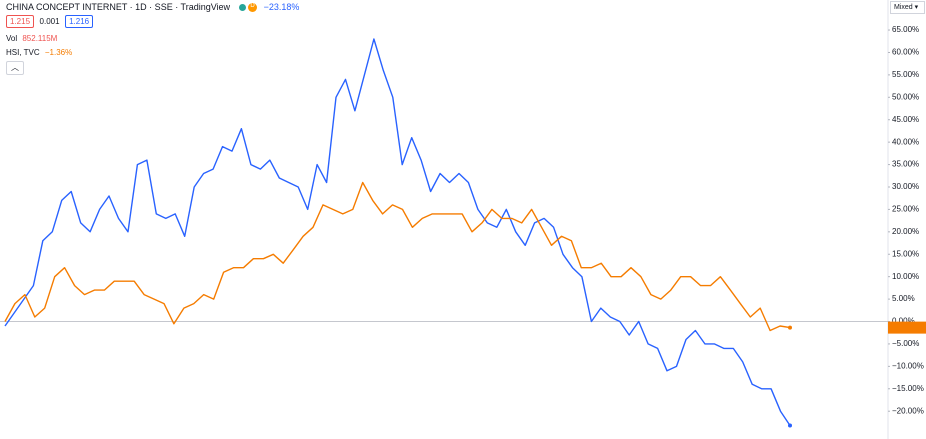 This screenshot has height=439, width=926. What do you see at coordinates (905, 52) in the screenshot?
I see `y-tick-label: 60.00%` at bounding box center [905, 52].